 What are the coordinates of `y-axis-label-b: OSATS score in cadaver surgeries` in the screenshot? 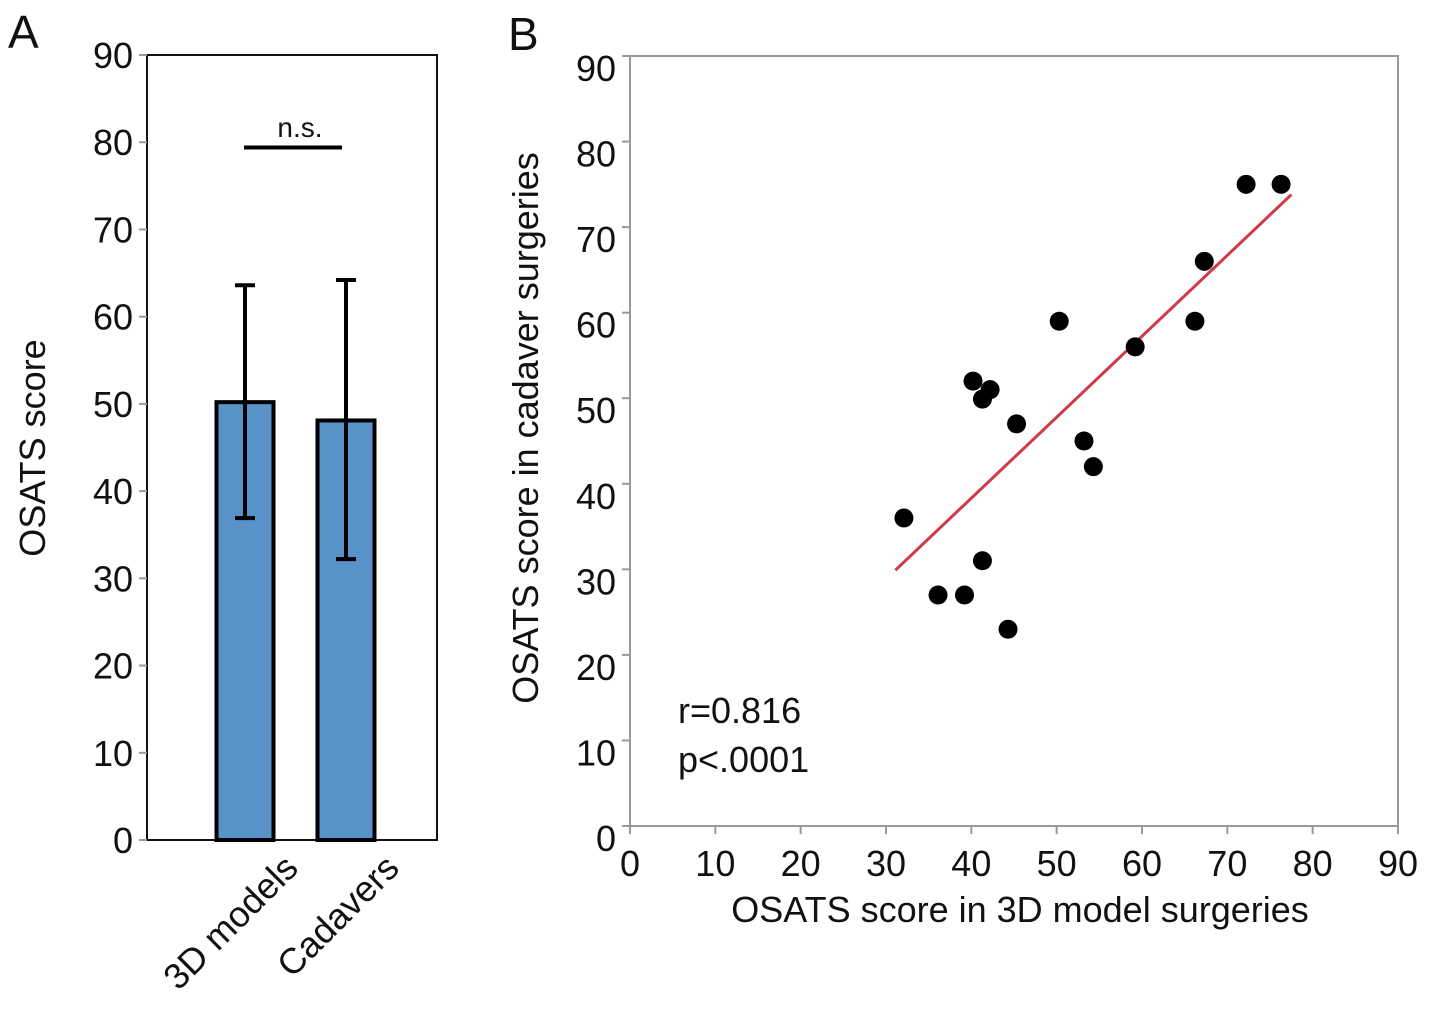 It's located at (525, 428).